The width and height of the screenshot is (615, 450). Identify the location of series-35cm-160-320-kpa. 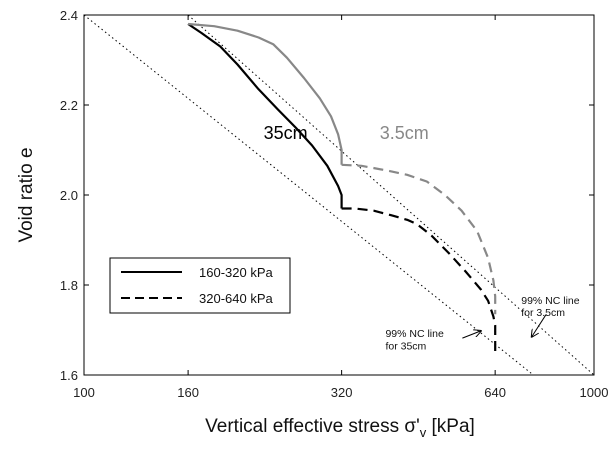
(265, 116).